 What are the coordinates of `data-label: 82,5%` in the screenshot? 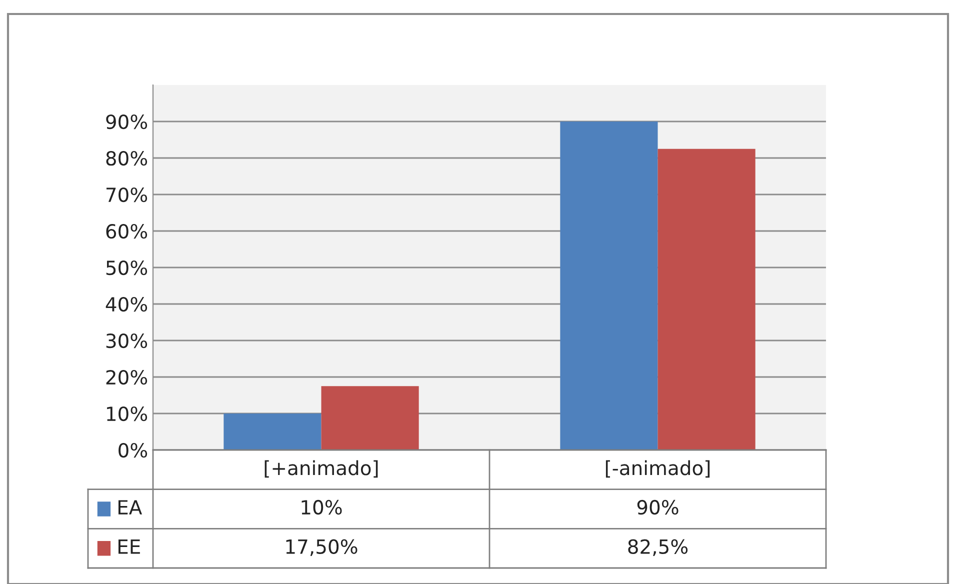 It's located at (658, 547).